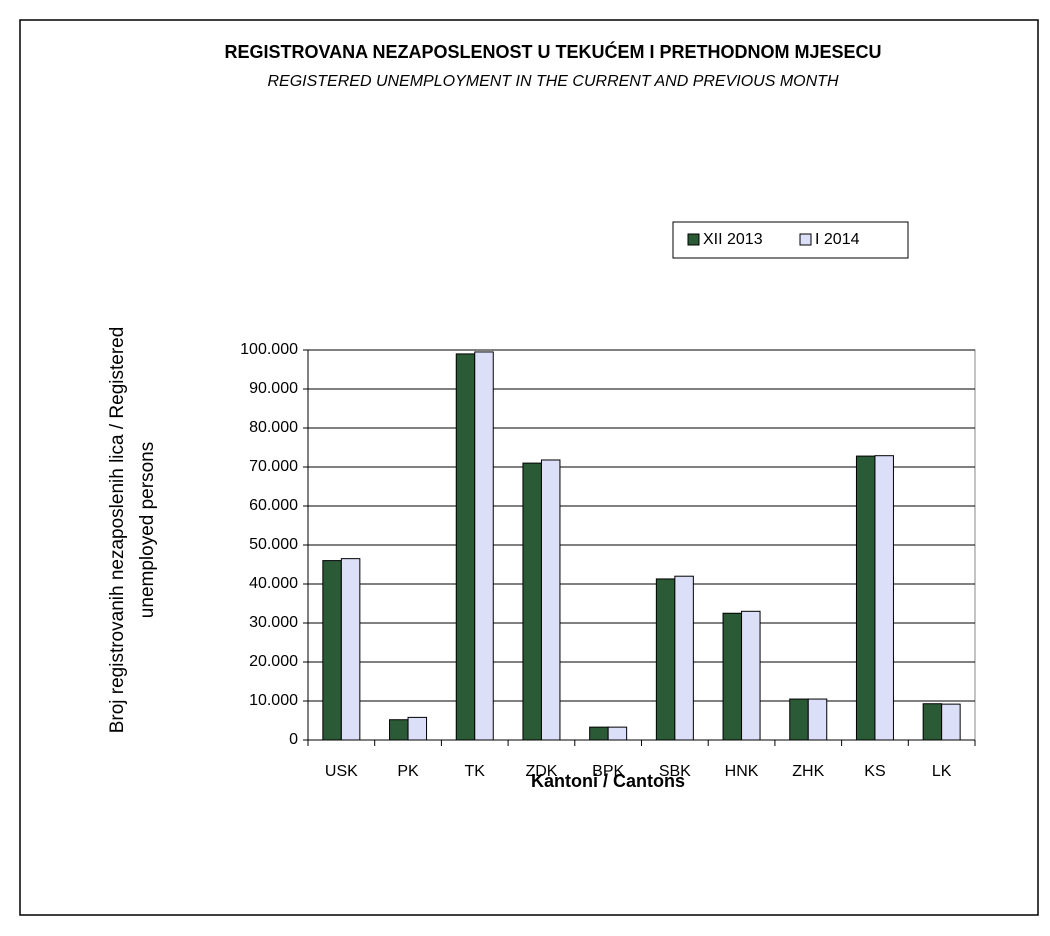 The width and height of the screenshot is (1050, 936). What do you see at coordinates (273, 427) in the screenshot?
I see `y-tick-label: 80.000` at bounding box center [273, 427].